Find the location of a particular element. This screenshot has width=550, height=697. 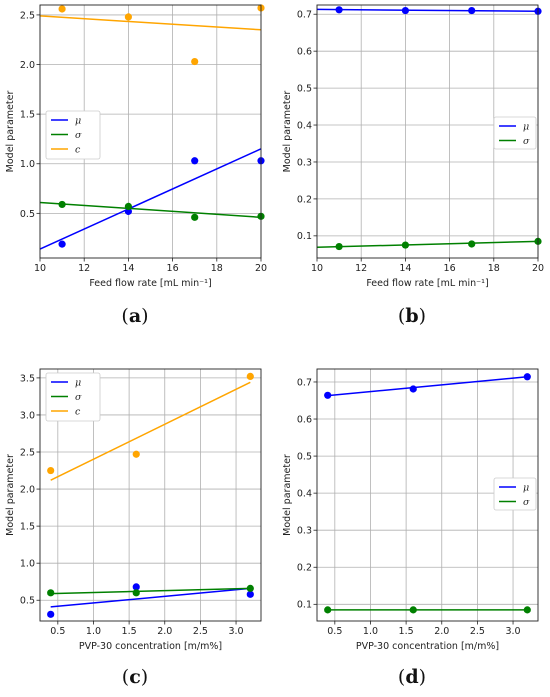

x-tick-label: 18 is located at coordinates (217, 268).